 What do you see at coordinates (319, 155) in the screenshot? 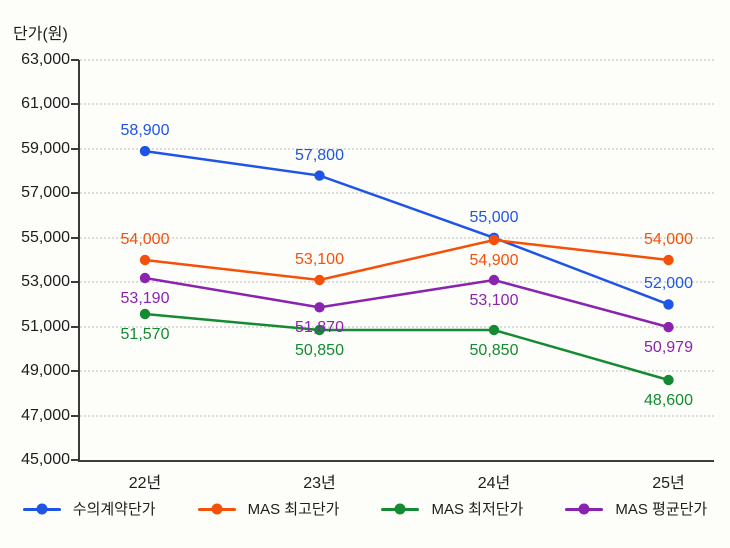
I see `data-point-label: 57,800` at bounding box center [319, 155].